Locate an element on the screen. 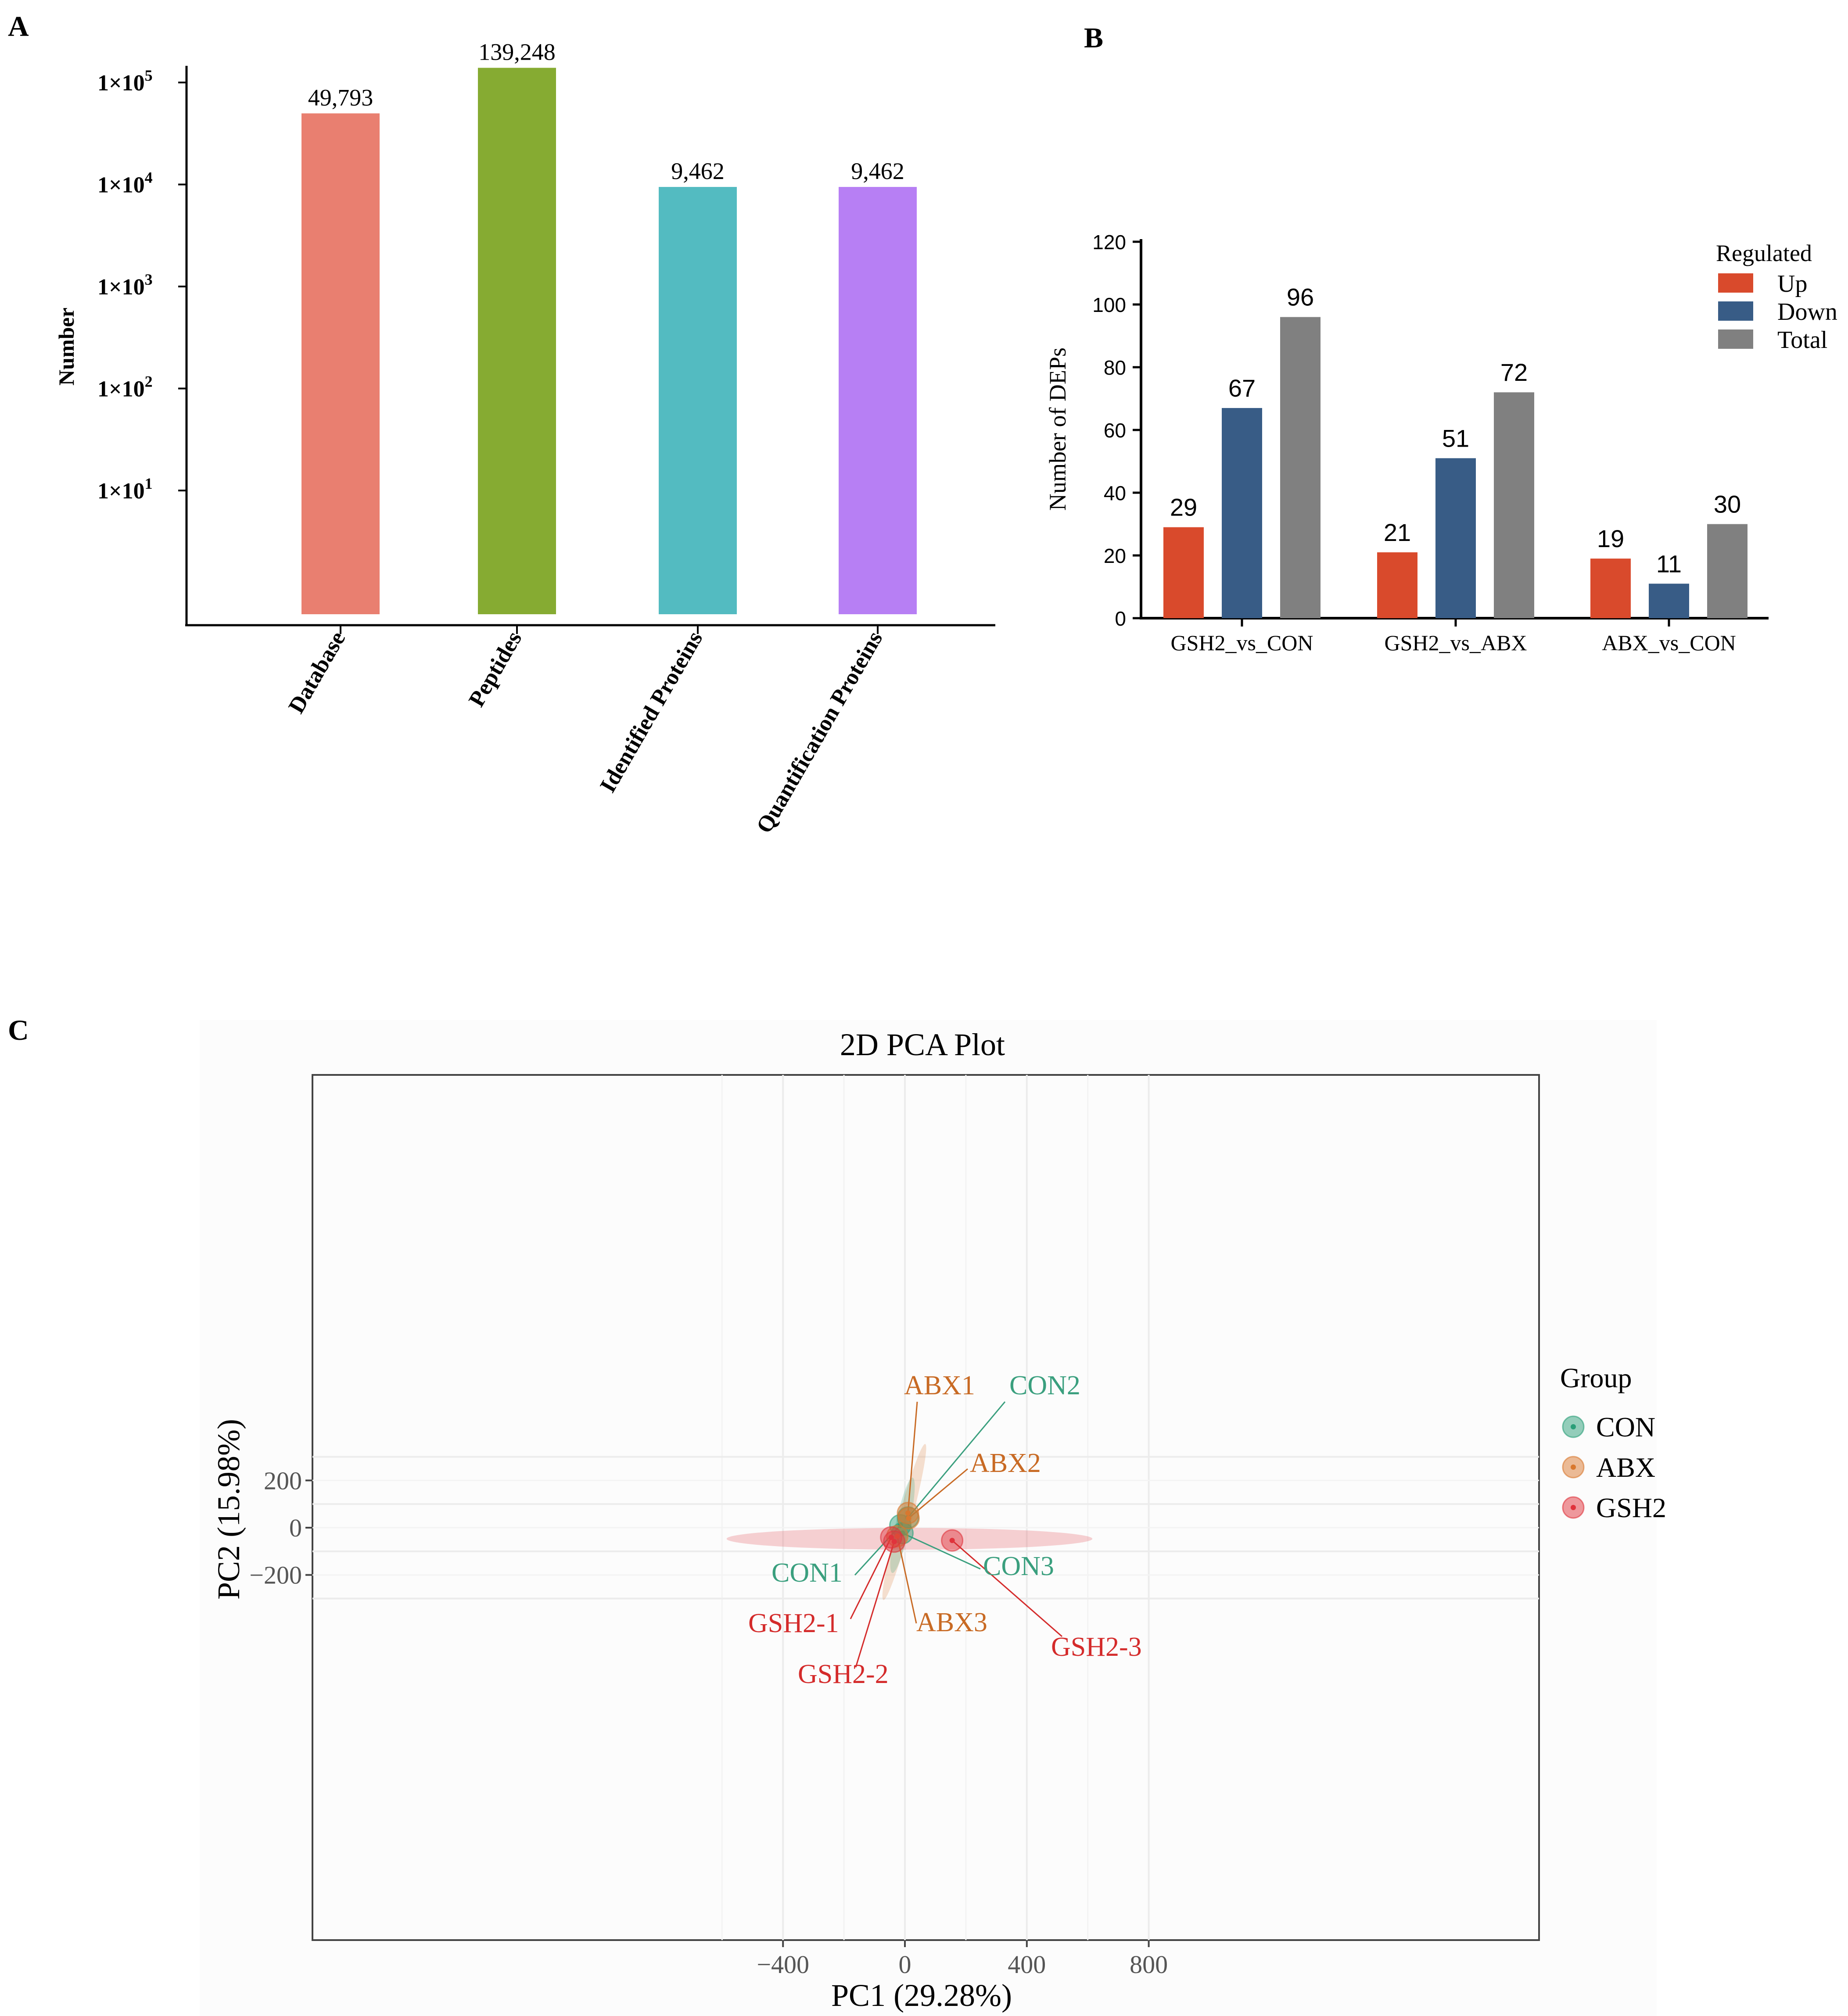 Image resolution: width=1848 pixels, height=2016 pixels. panel-b-value-label: 11 is located at coordinates (1669, 563).